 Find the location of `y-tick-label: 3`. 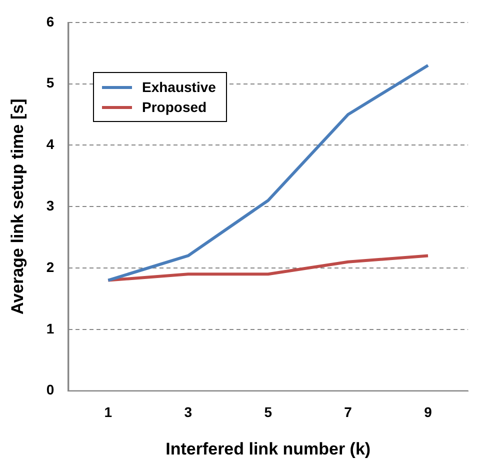

y-tick-label: 3 is located at coordinates (50, 205).